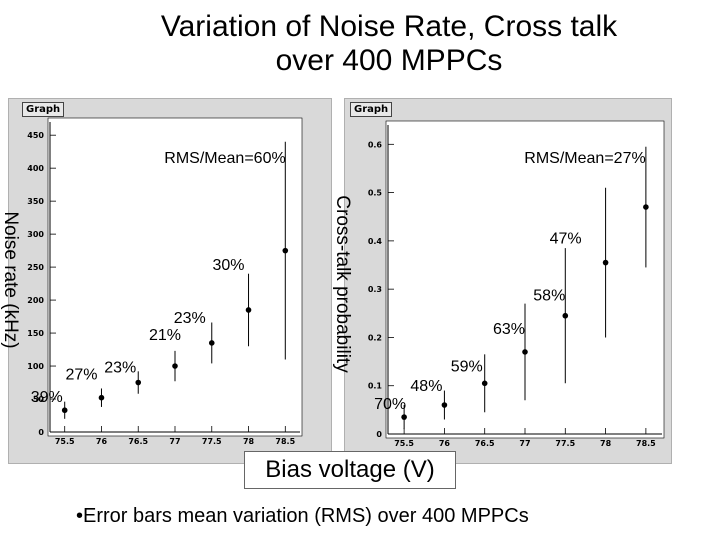 This screenshot has width=720, height=540. Describe the element at coordinates (390, 404) in the screenshot. I see `cross-talk-point-label: 70%` at that location.